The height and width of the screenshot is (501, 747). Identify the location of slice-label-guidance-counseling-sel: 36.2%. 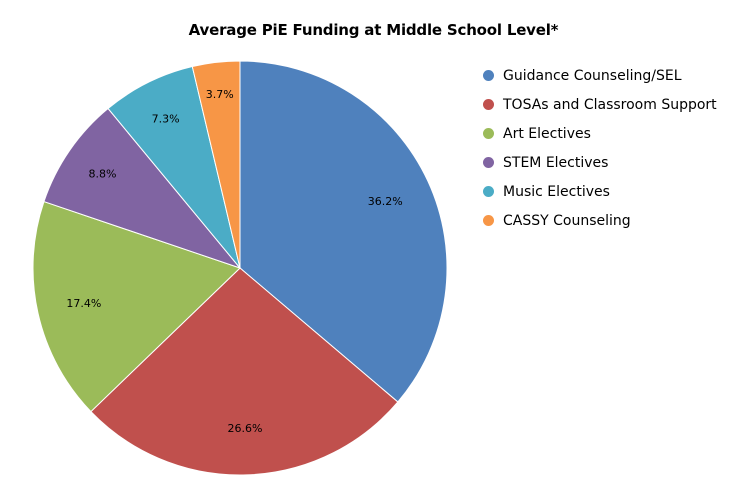
(385, 201).